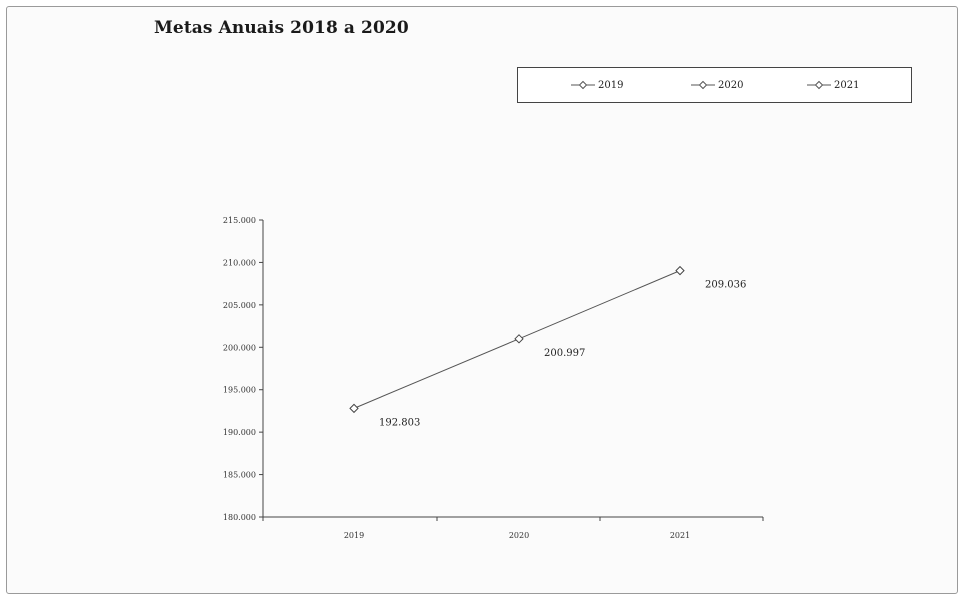 The height and width of the screenshot is (601, 966). I want to click on x-tick-label: 2020, so click(519, 535).